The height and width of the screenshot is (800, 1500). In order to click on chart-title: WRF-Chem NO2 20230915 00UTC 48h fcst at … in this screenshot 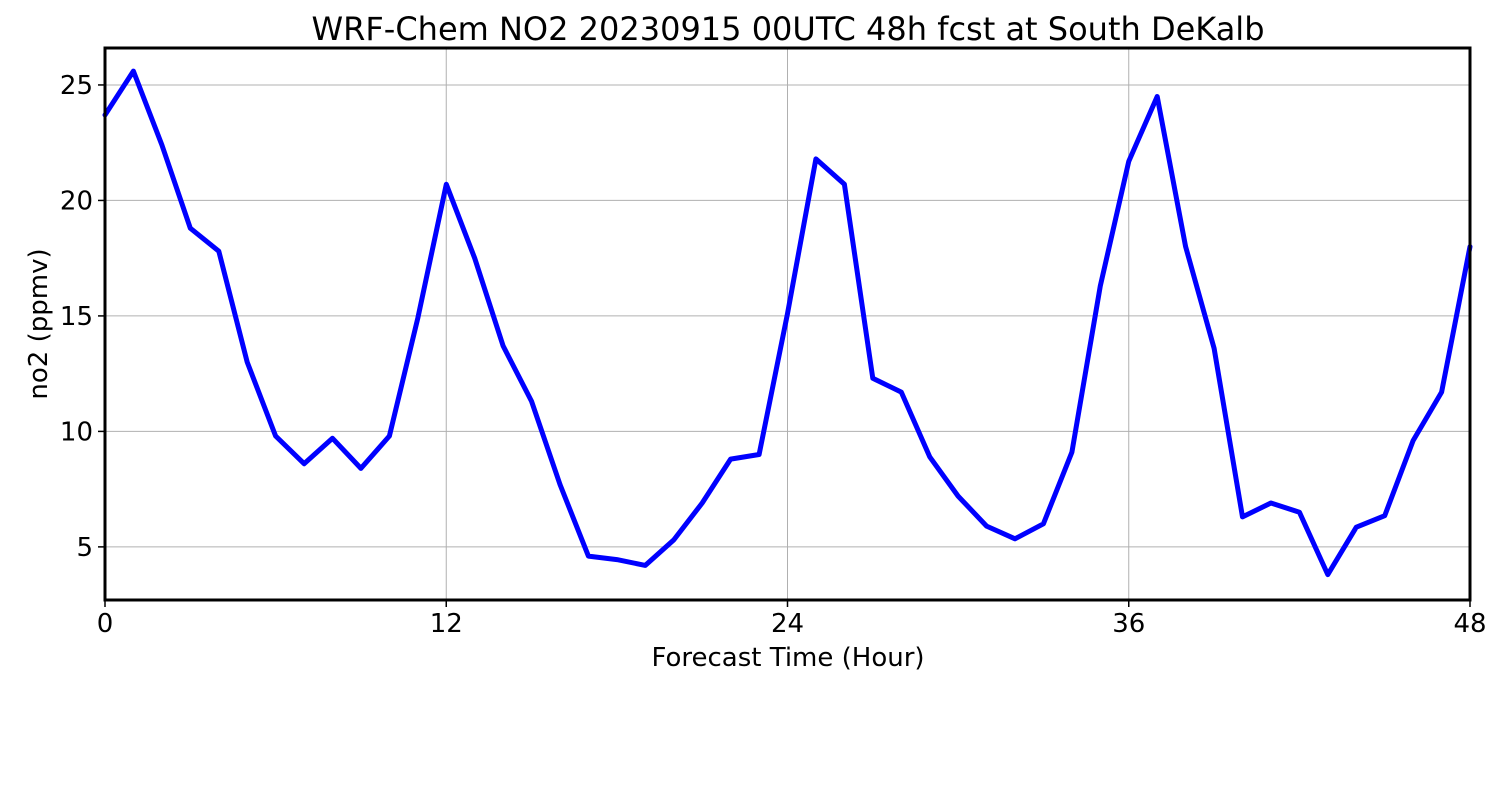, I will do `click(788, 29)`.